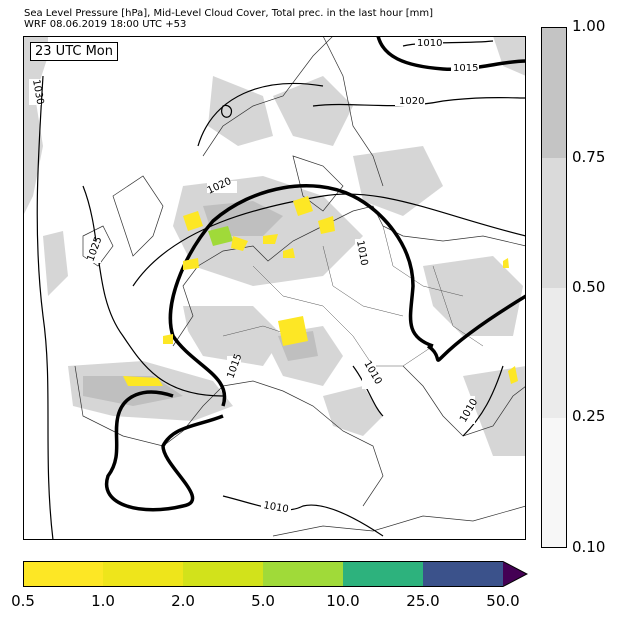 The width and height of the screenshot is (618, 621). Describe the element at coordinates (503, 601) in the screenshot. I see `precip-tick-7: 50.0` at that location.